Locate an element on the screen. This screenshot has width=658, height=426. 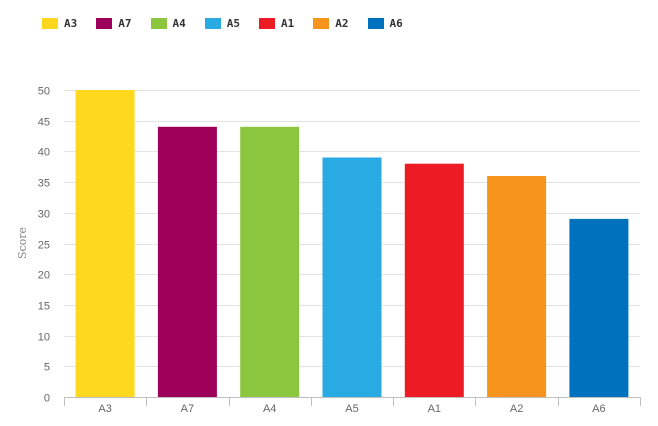
legend-item: A6 is located at coordinates (385, 23).